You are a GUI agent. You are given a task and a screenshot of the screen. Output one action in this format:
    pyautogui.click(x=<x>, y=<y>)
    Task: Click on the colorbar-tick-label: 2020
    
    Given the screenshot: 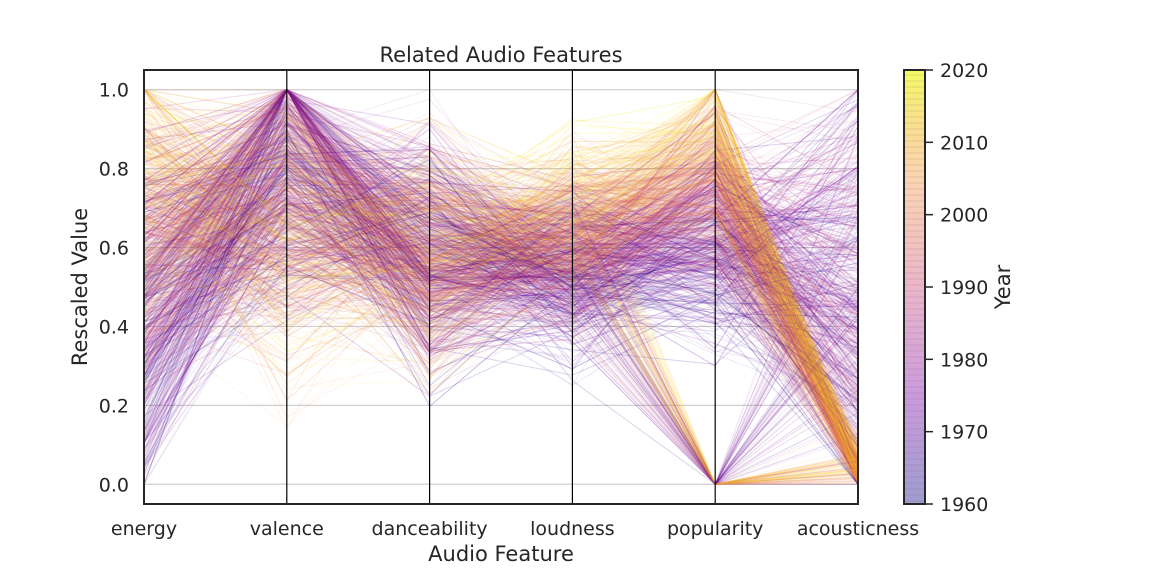 What is the action you would take?
    pyautogui.click(x=964, y=71)
    